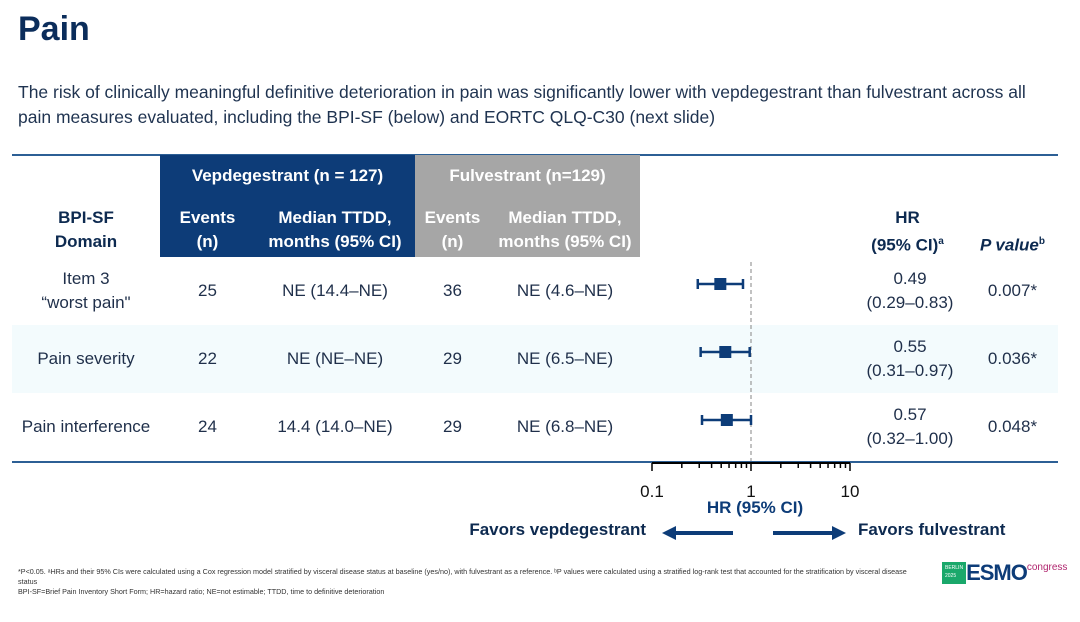 The width and height of the screenshot is (1080, 622). What do you see at coordinates (652, 491) in the screenshot?
I see `x-tick-label: 0.1` at bounding box center [652, 491].